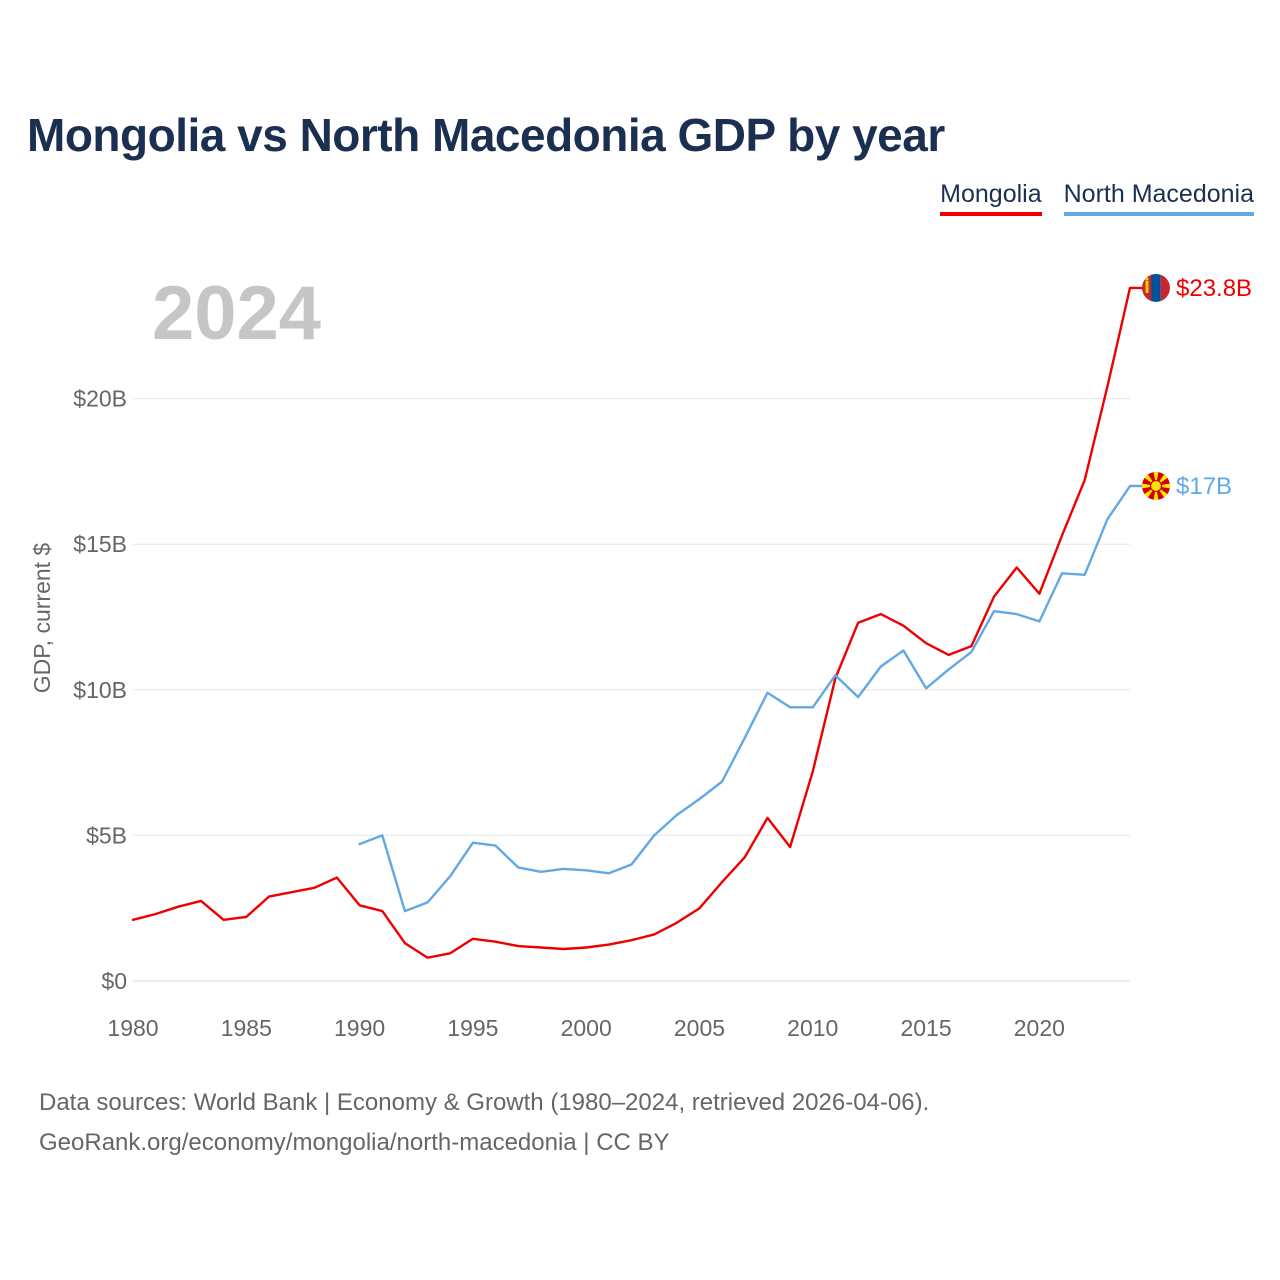  Describe the element at coordinates (114, 981) in the screenshot. I see `y-tick-label: $0` at that location.